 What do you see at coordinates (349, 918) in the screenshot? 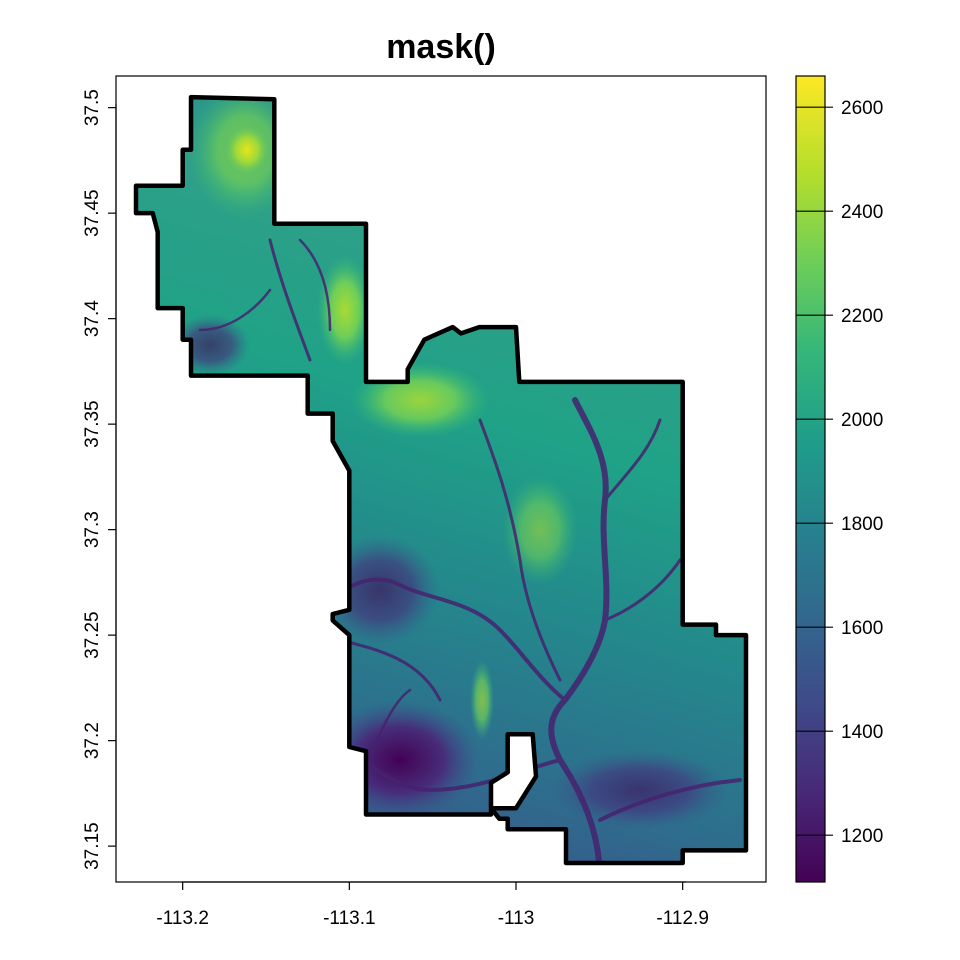
I see `x-tick-label-1: -113.1` at bounding box center [349, 918].